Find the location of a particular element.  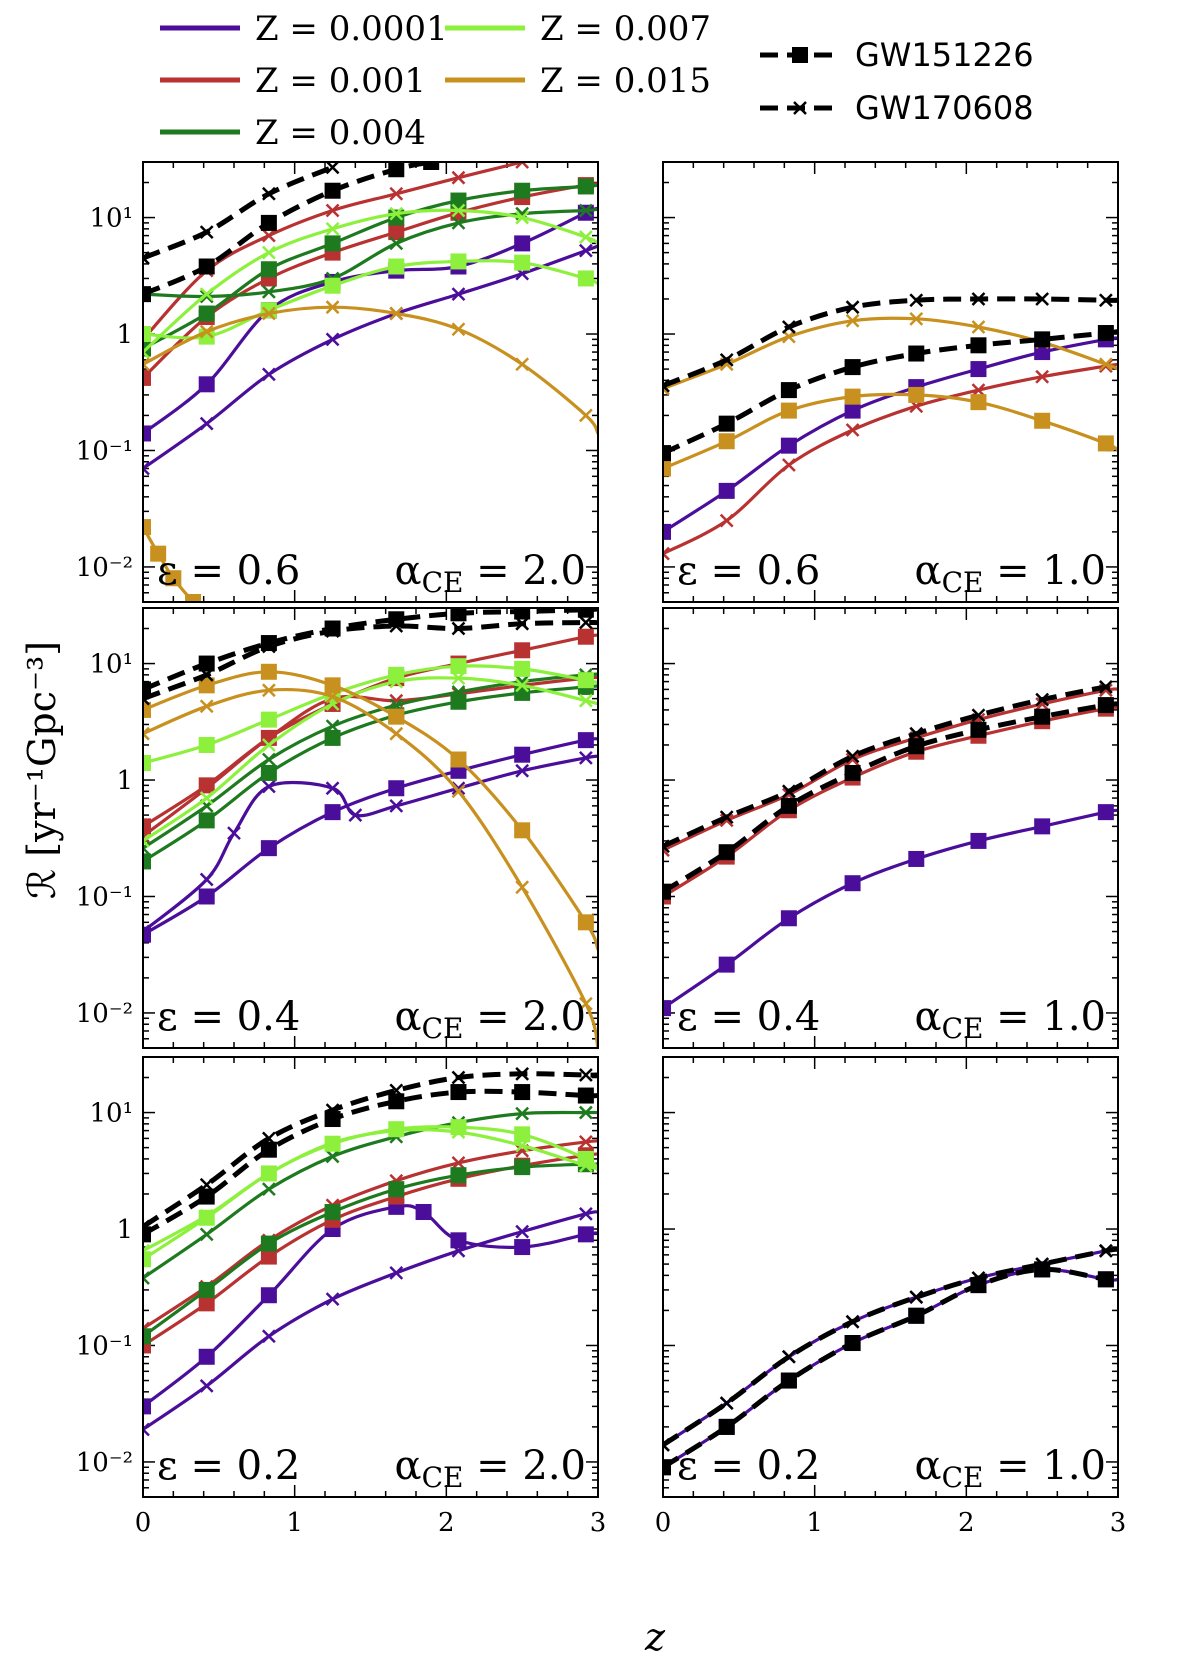

panel-eps0.4-alpha2.0: 10⁻² 10⁻¹ 1 10¹ ε = 0.4 αCE = 2.0 is located at coordinates (337, 828).